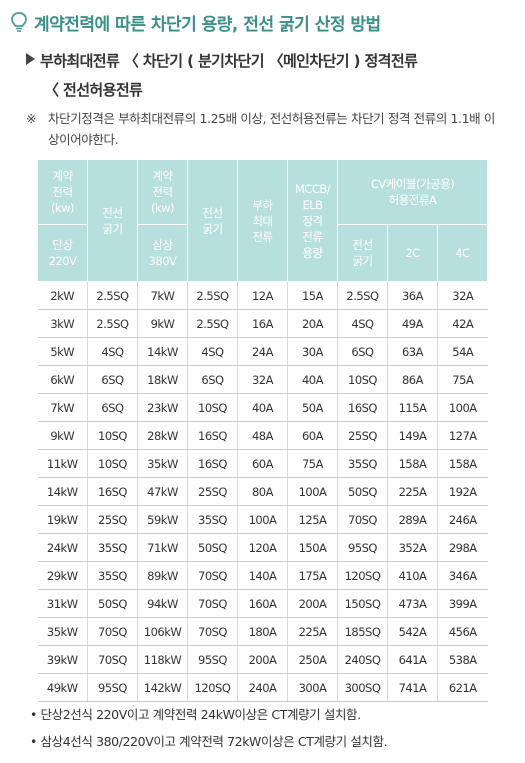 This screenshot has width=525, height=763. I want to click on table-cell: 538A, so click(462, 659).